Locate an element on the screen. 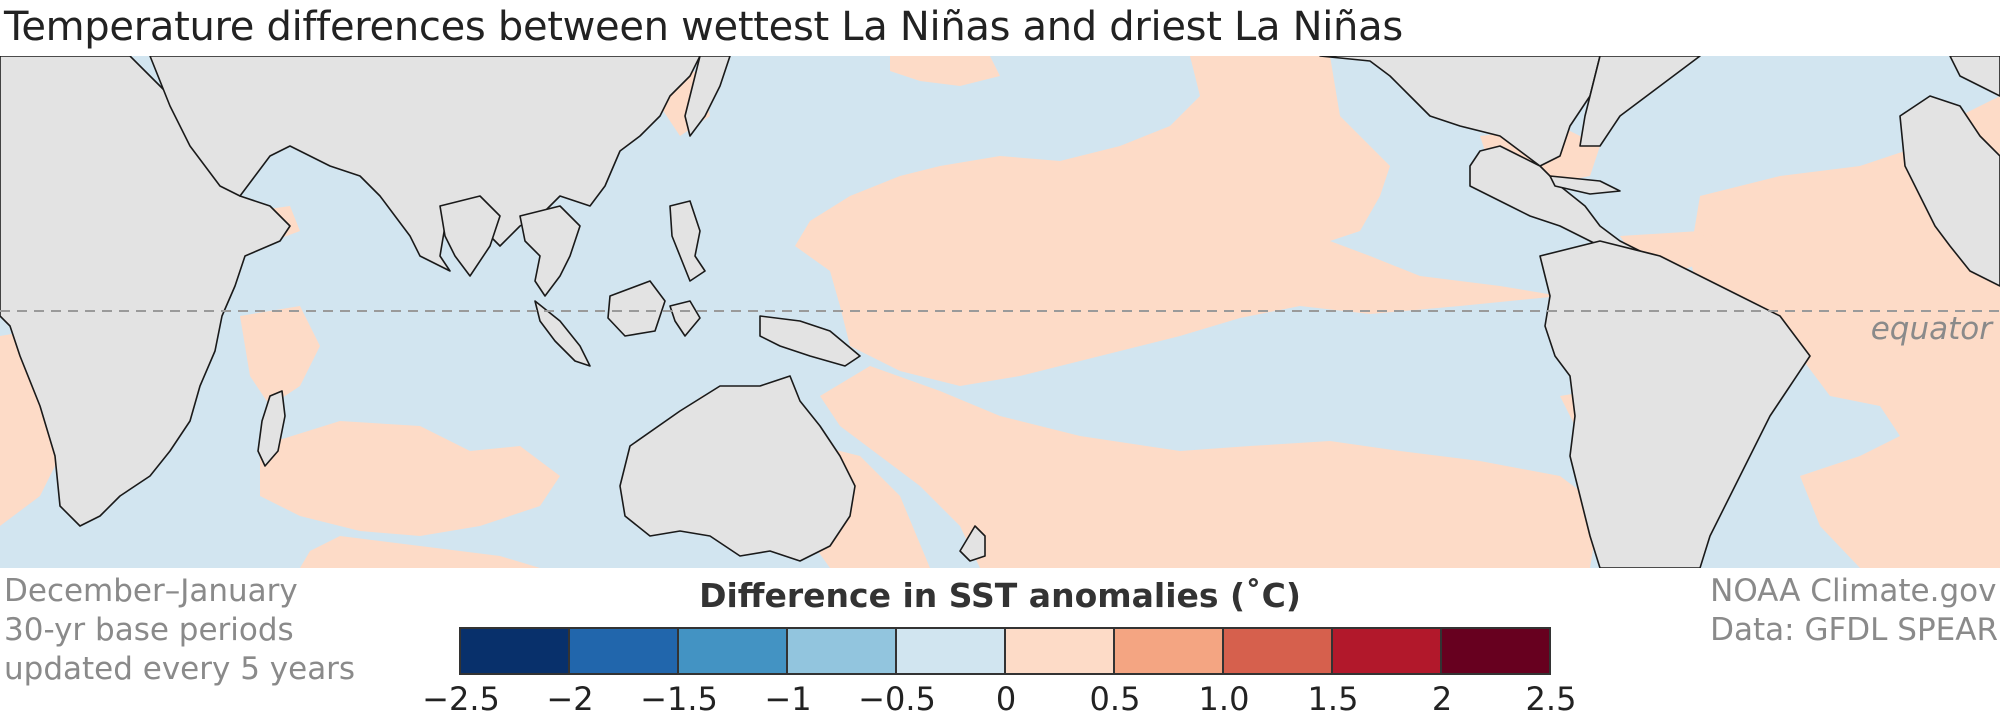 This screenshot has height=726, width=2000. land-madagascar is located at coordinates (271, 428).